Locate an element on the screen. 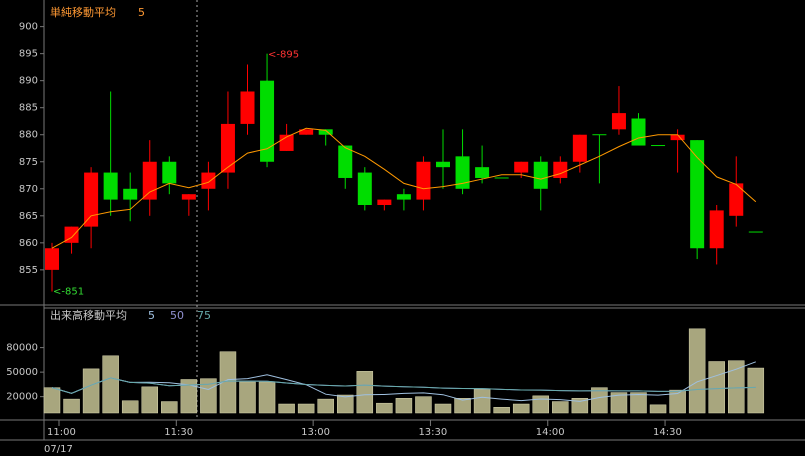  annotation: <-851 is located at coordinates (68, 291).